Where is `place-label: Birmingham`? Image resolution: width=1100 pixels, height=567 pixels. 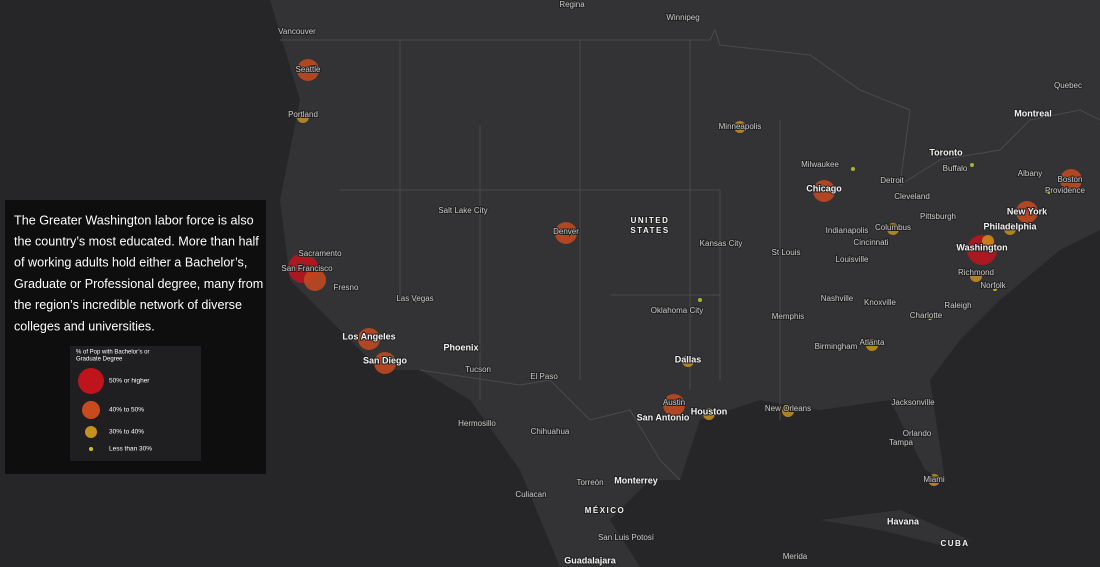 place-label: Birmingham is located at coordinates (836, 346).